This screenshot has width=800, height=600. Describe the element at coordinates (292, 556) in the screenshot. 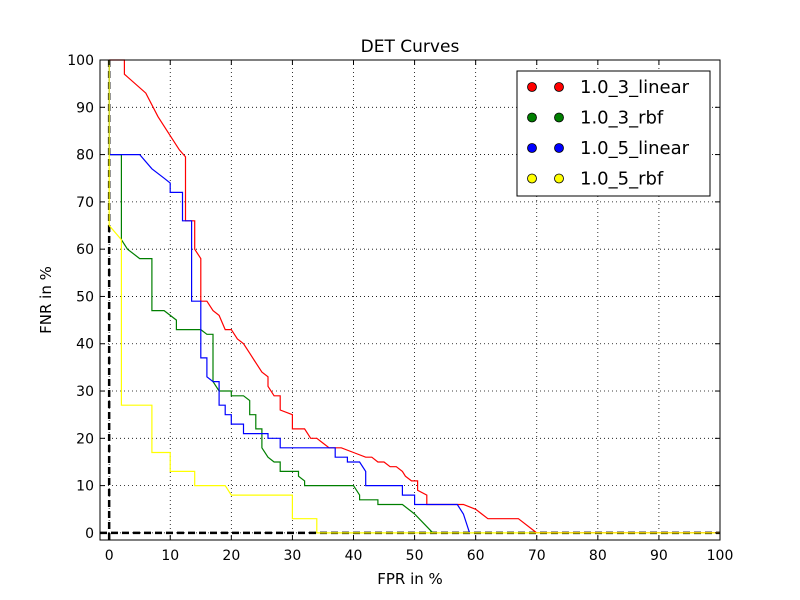

I see `x-tick-label: 30` at that location.